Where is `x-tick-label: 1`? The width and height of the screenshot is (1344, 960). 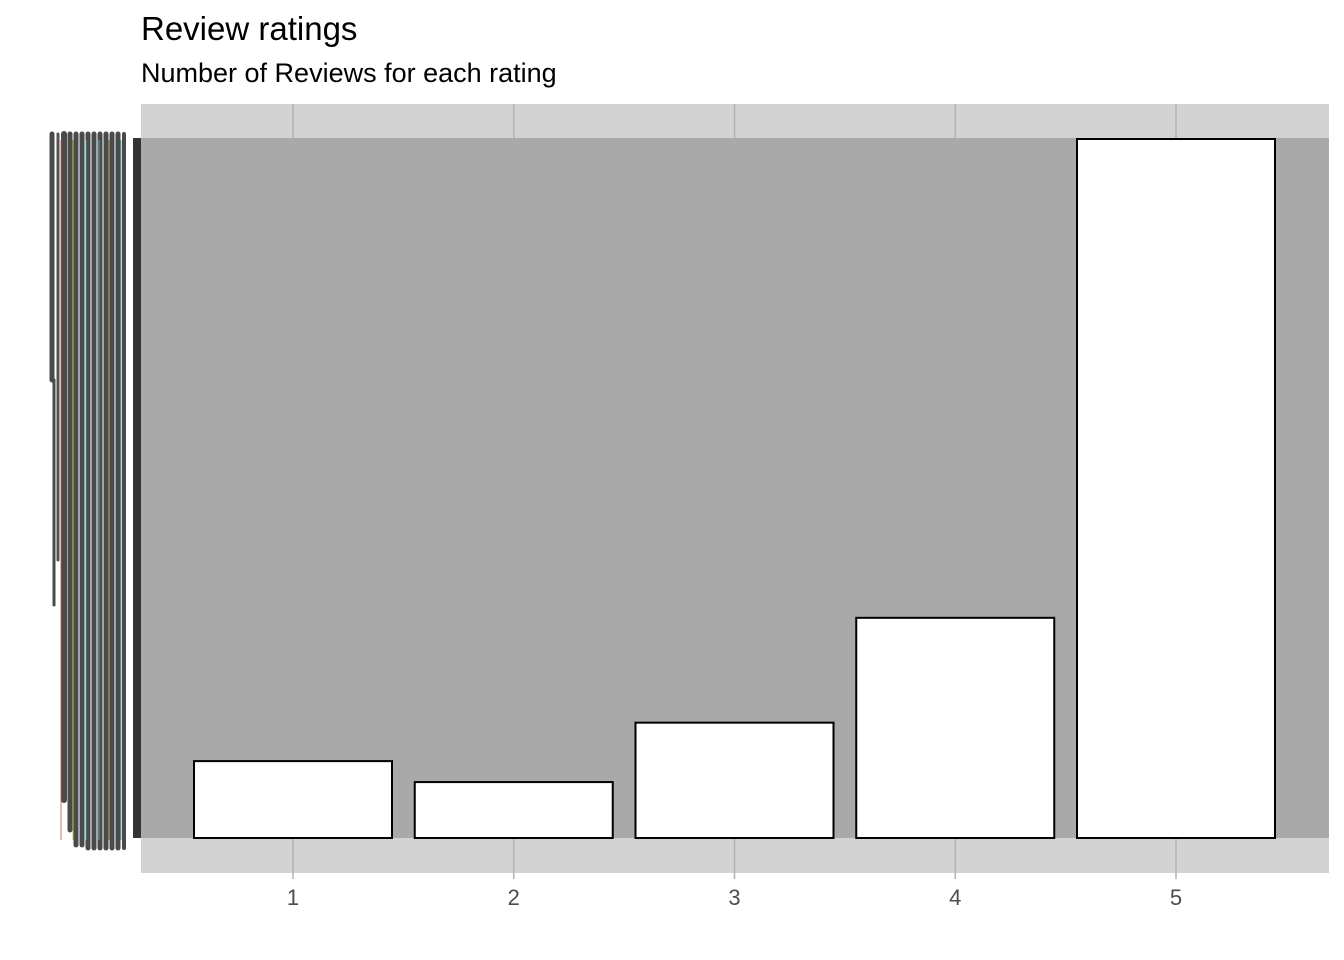
x-tick-label: 1 is located at coordinates (293, 897).